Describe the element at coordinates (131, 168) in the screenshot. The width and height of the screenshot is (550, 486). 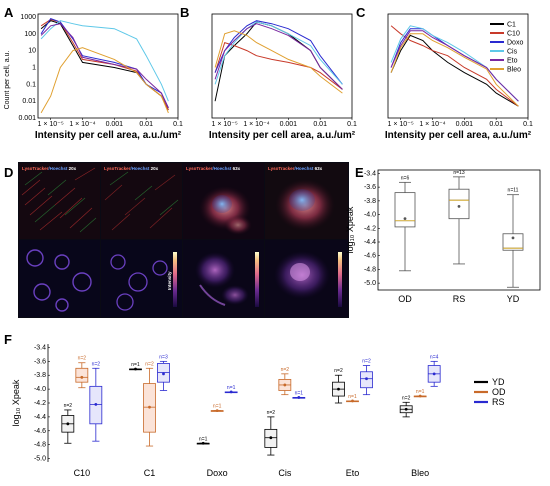
I see `microscopy-label: LysoTracker/Hoechst 20x` at that location.